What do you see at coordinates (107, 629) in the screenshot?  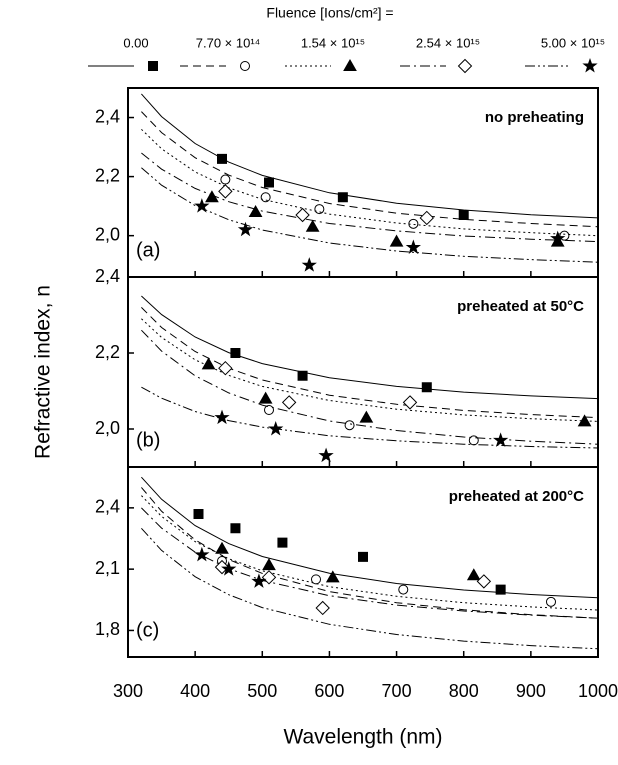 I see `y-tick-label: 1,8` at bounding box center [107, 629].